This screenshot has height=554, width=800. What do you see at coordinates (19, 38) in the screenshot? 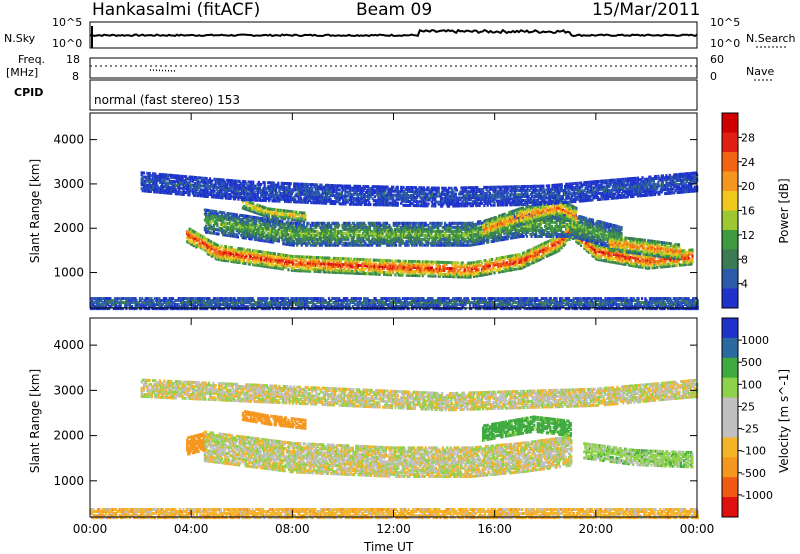
I see `nsky-label: N.Sky` at bounding box center [19, 38].